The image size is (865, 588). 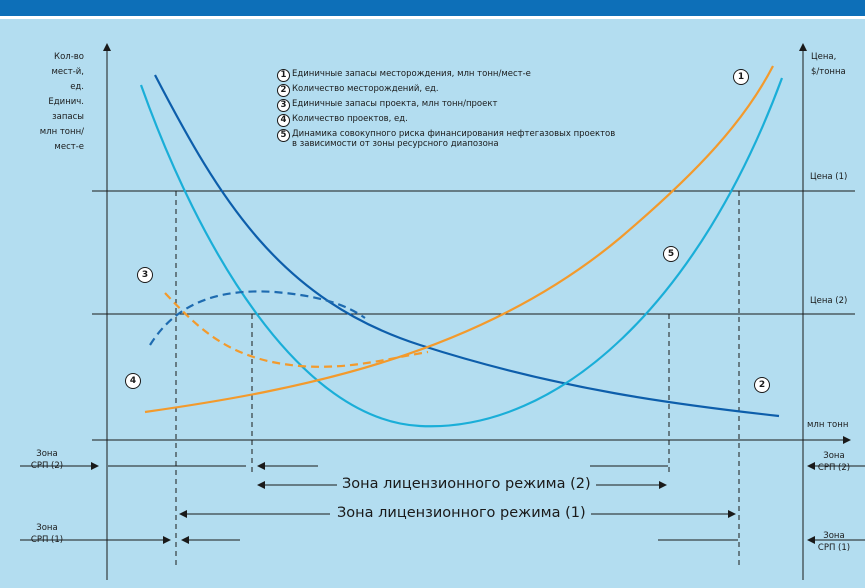 What do you see at coordinates (741, 77) in the screenshot?
I see `curve-marker-1: 1` at bounding box center [741, 77].